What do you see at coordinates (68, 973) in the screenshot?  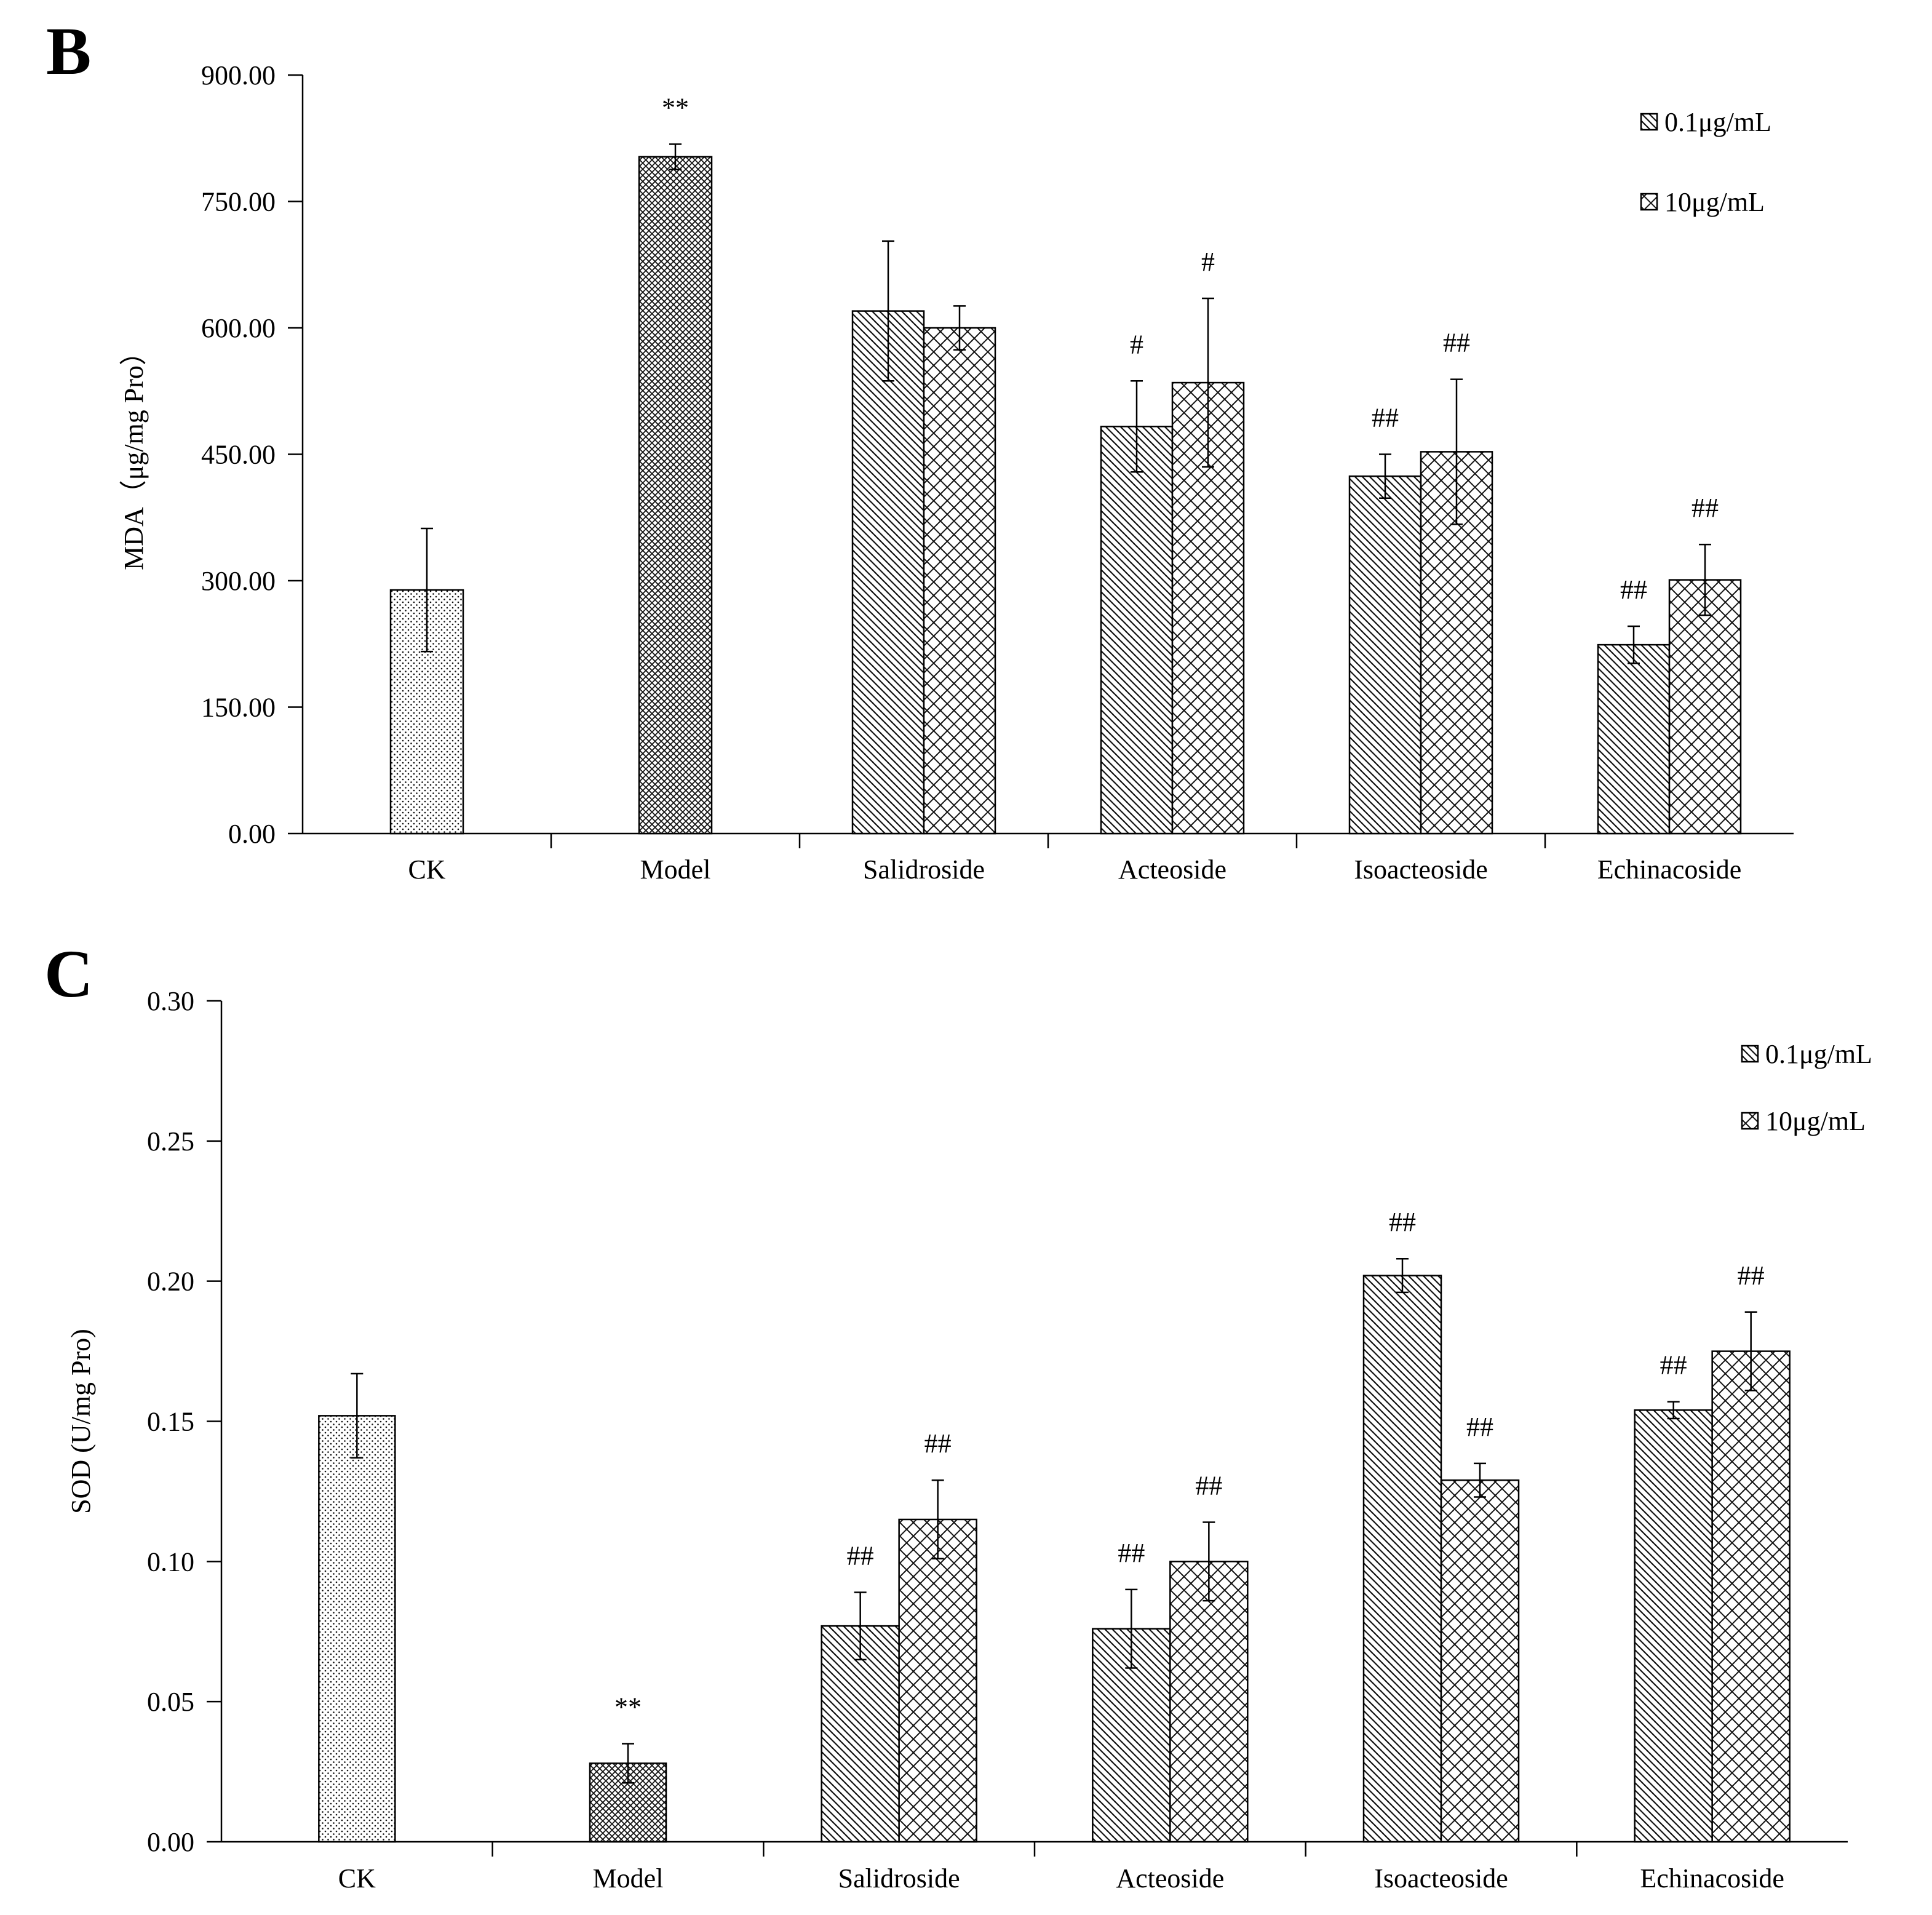 I see `panel-label: C` at bounding box center [68, 973].